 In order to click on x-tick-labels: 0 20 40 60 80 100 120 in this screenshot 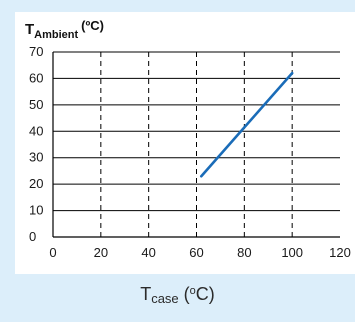, I will do `click(199, 252)`.